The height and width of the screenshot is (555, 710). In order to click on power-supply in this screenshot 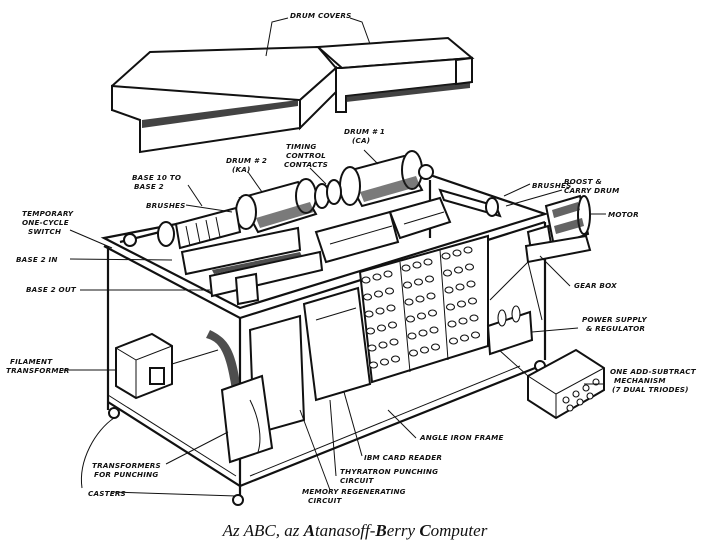, I will do `click(510, 330)`.